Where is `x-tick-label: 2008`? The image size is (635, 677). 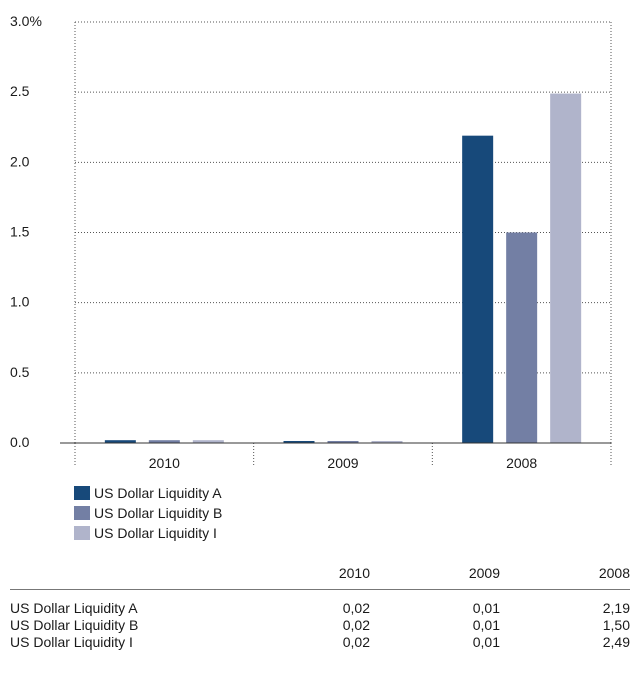 x-tick-label: 2008 is located at coordinates (521, 463).